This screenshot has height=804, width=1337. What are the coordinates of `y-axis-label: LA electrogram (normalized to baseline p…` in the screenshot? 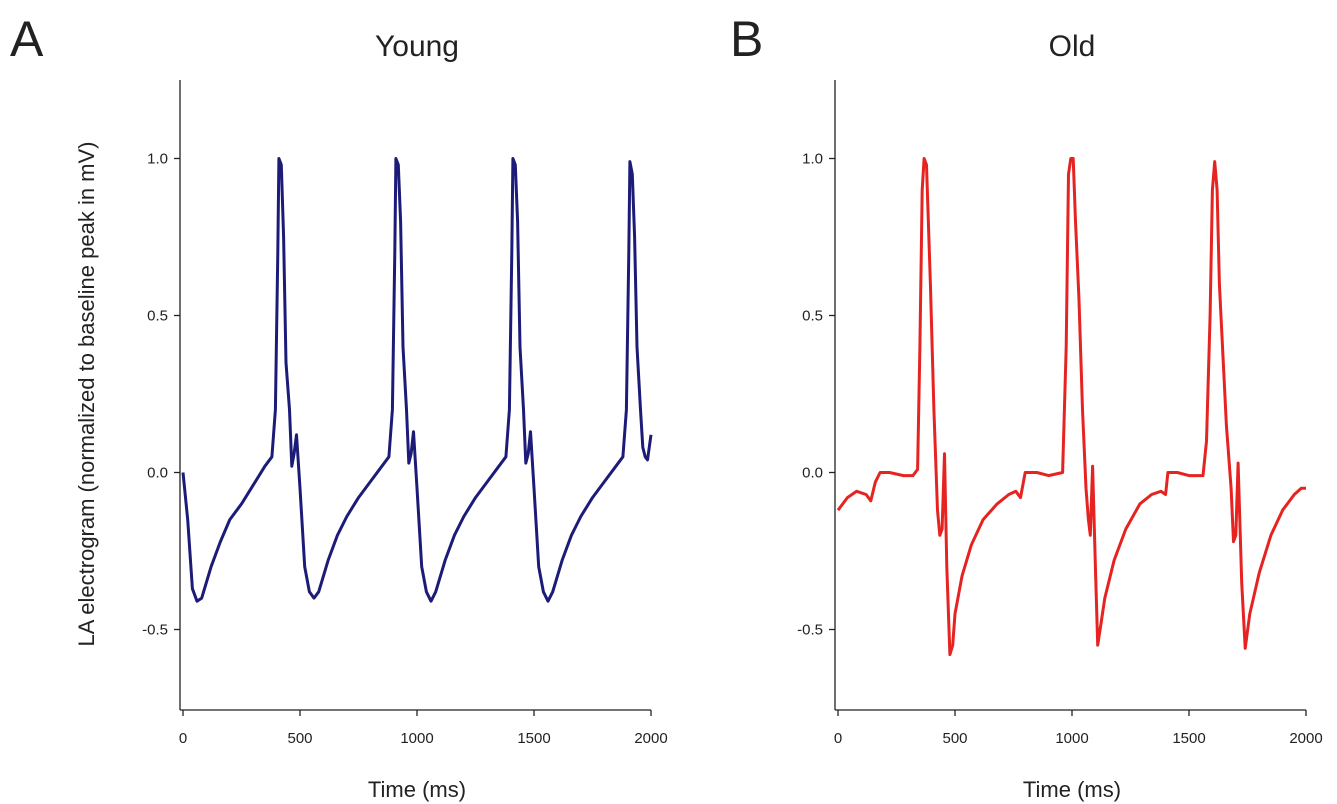 It's located at (86, 393).